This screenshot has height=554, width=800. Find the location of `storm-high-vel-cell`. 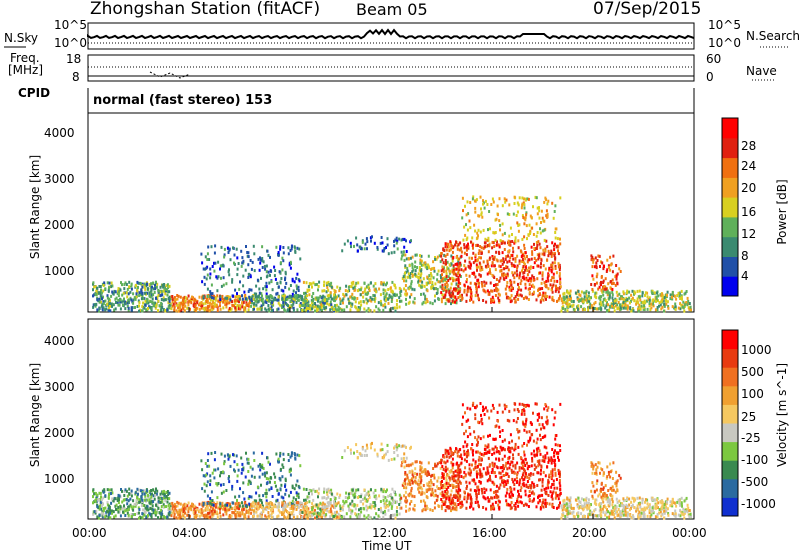

storm-high-vel-cell is located at coordinates (552, 410).